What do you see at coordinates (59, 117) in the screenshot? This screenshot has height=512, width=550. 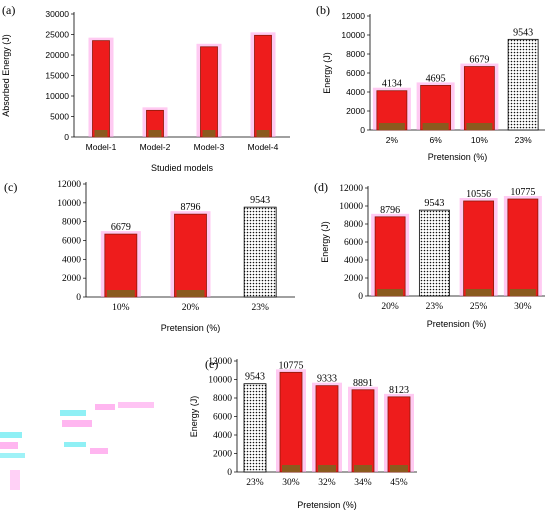 I see `y-tick-label: 5000` at bounding box center [59, 117].